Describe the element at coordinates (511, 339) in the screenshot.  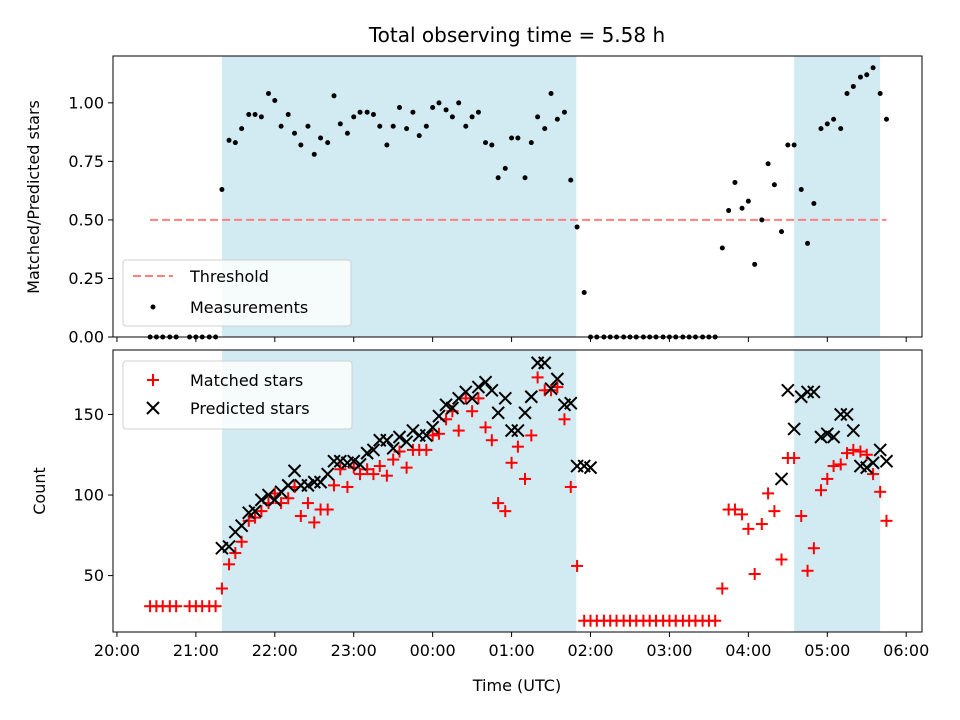
I see `top-x-ticks` at that location.